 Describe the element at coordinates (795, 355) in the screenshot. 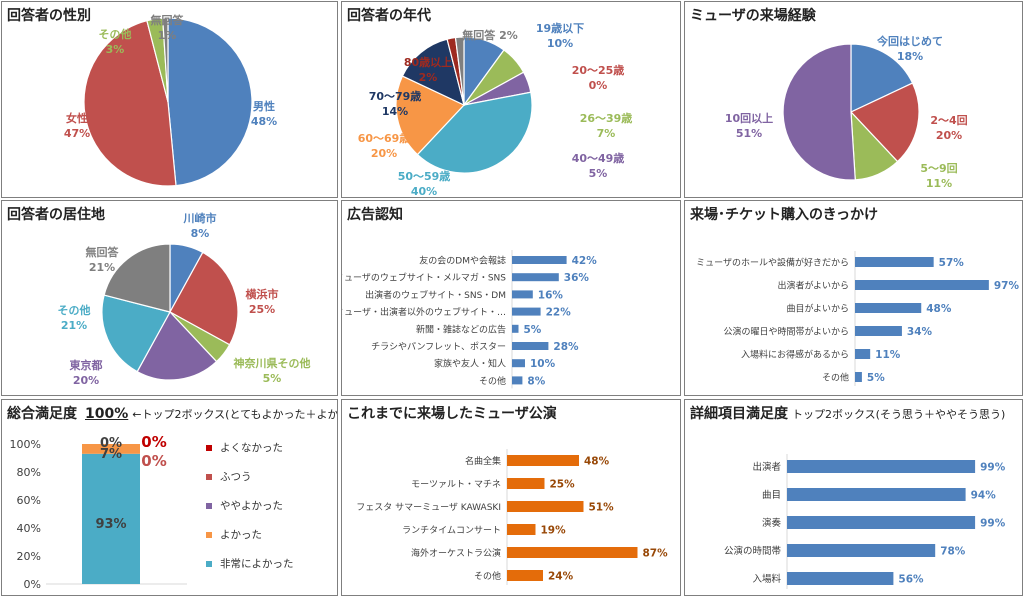

I see `bar-category-label: 入場料にお得感があるから` at that location.